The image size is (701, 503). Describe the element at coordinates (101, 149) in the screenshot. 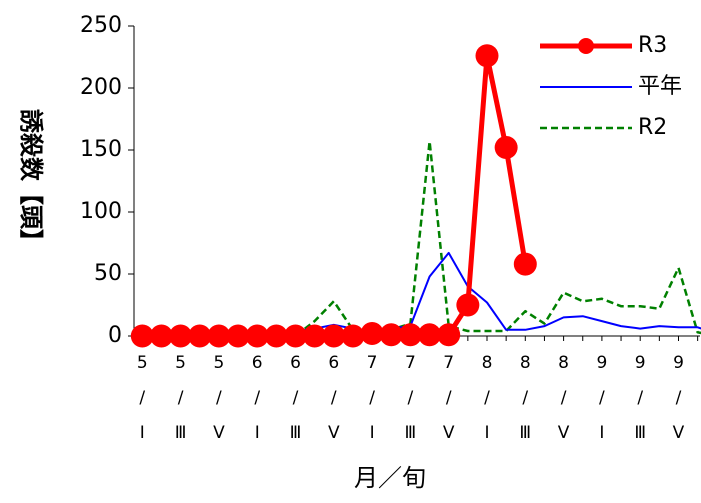

I see `y-tick-label: 150` at that location.